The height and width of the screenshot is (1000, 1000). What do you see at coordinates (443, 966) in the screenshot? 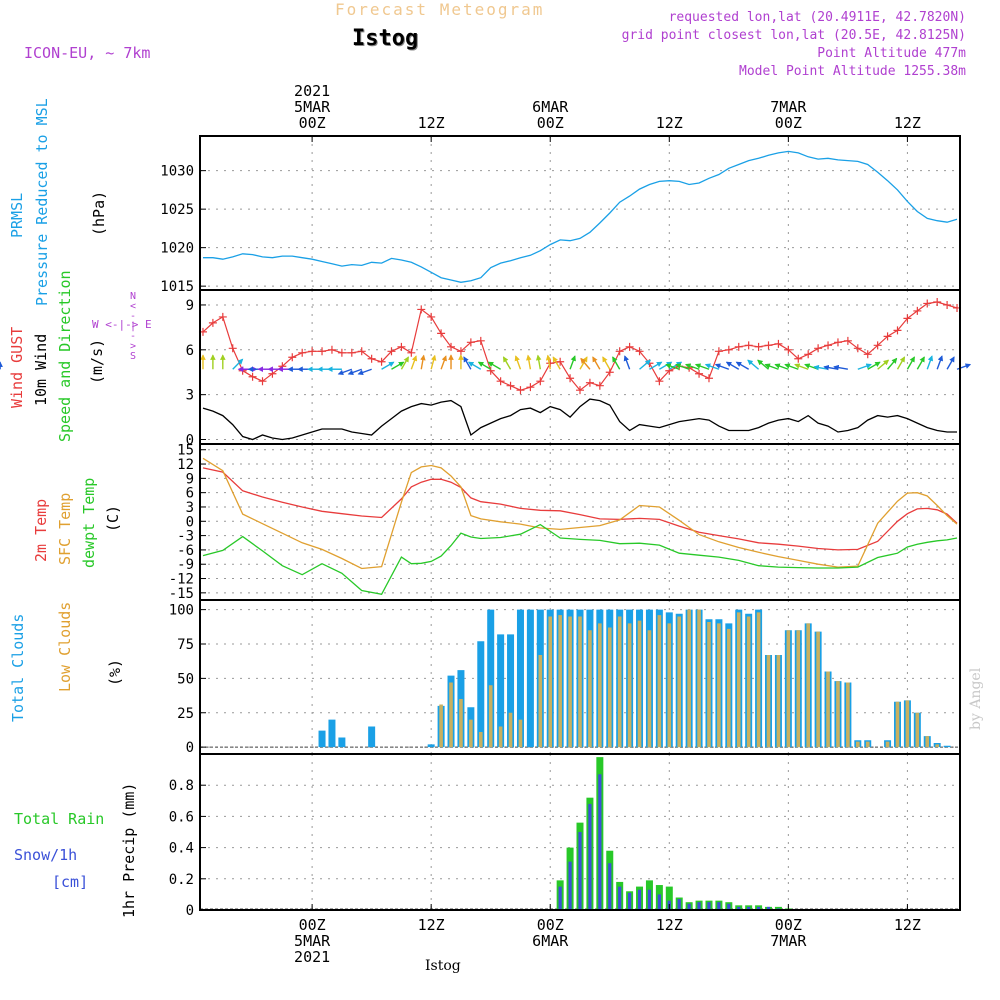
I see `footer-station: Istog` at bounding box center [443, 966].